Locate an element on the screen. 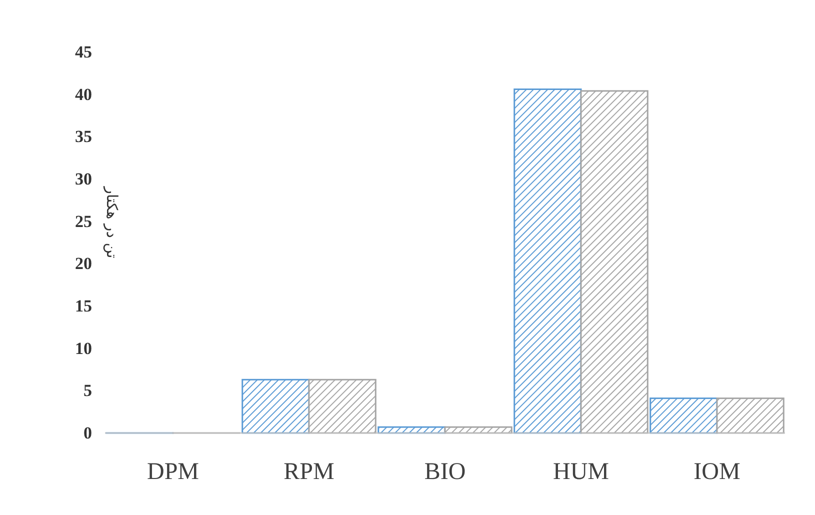 This screenshot has width=815, height=515. y-tick-label: 25 is located at coordinates (83, 221).